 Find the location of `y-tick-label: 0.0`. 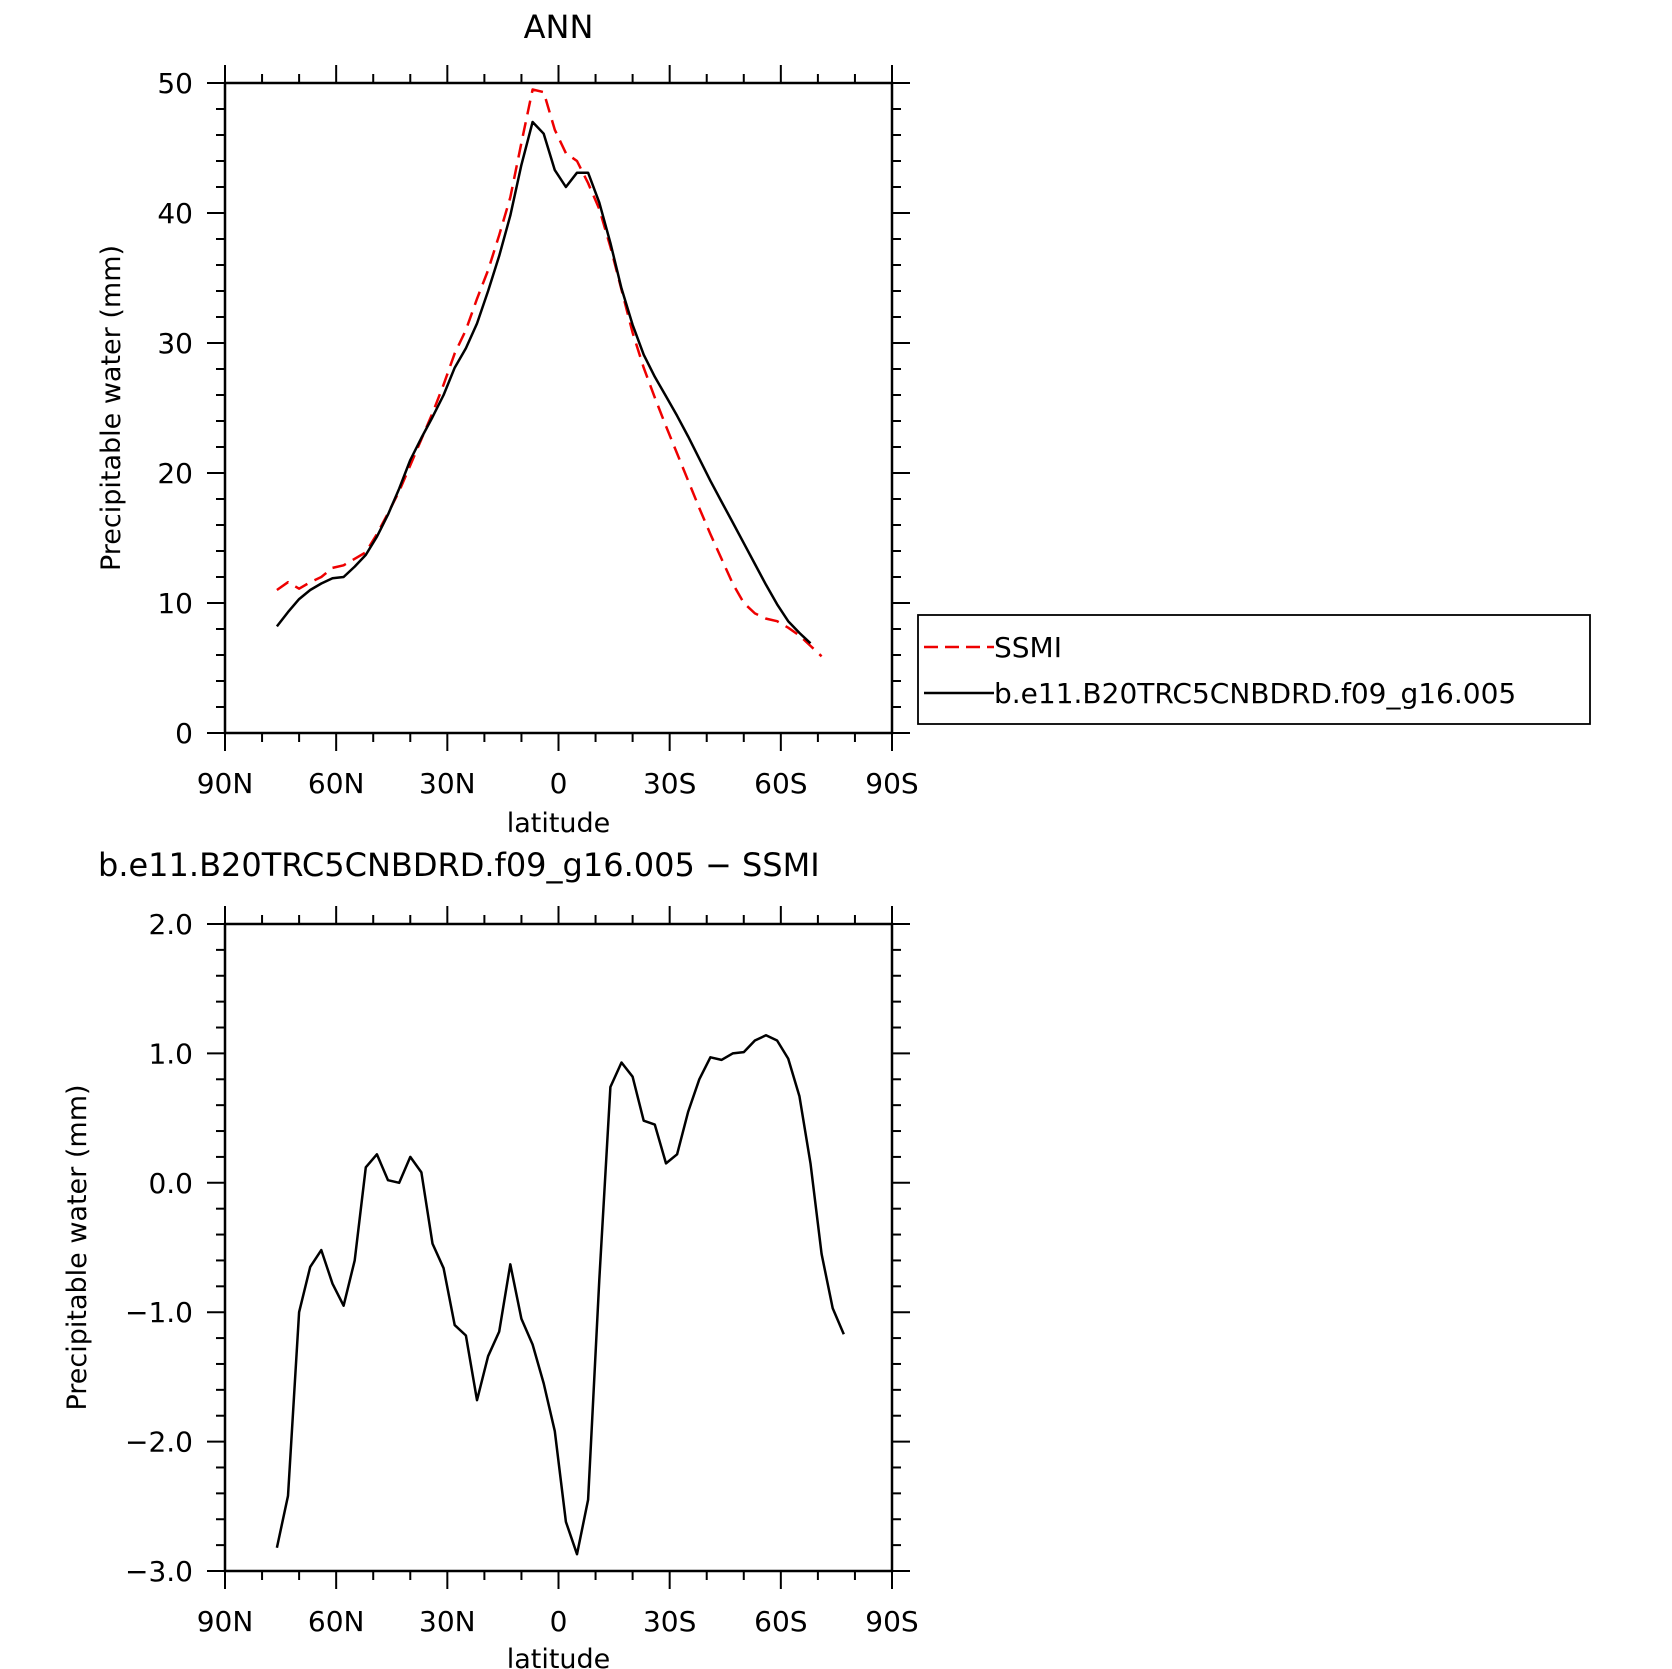

y-tick-label: 0.0 is located at coordinates (170, 1183).